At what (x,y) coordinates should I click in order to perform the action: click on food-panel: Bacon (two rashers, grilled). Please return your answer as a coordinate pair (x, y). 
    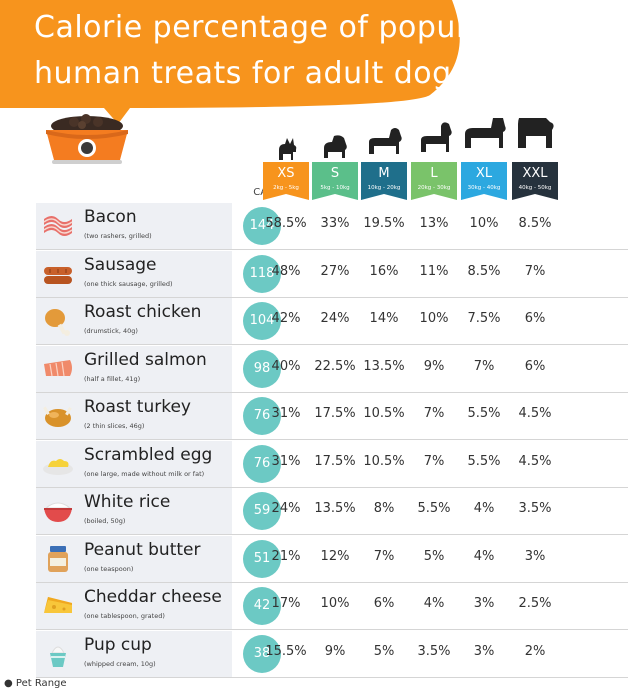
    Looking at the image, I should click on (134, 226).